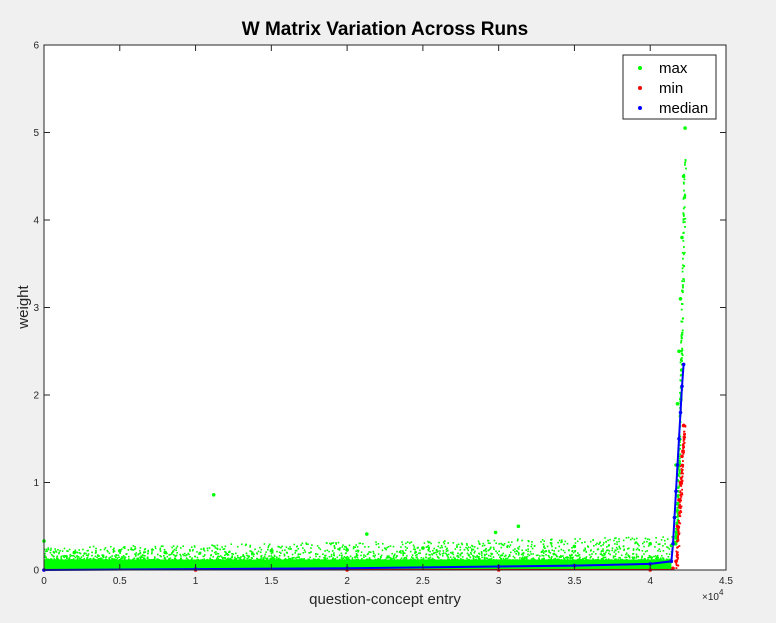  I want to click on y-axis-label: weight, so click(23, 306).